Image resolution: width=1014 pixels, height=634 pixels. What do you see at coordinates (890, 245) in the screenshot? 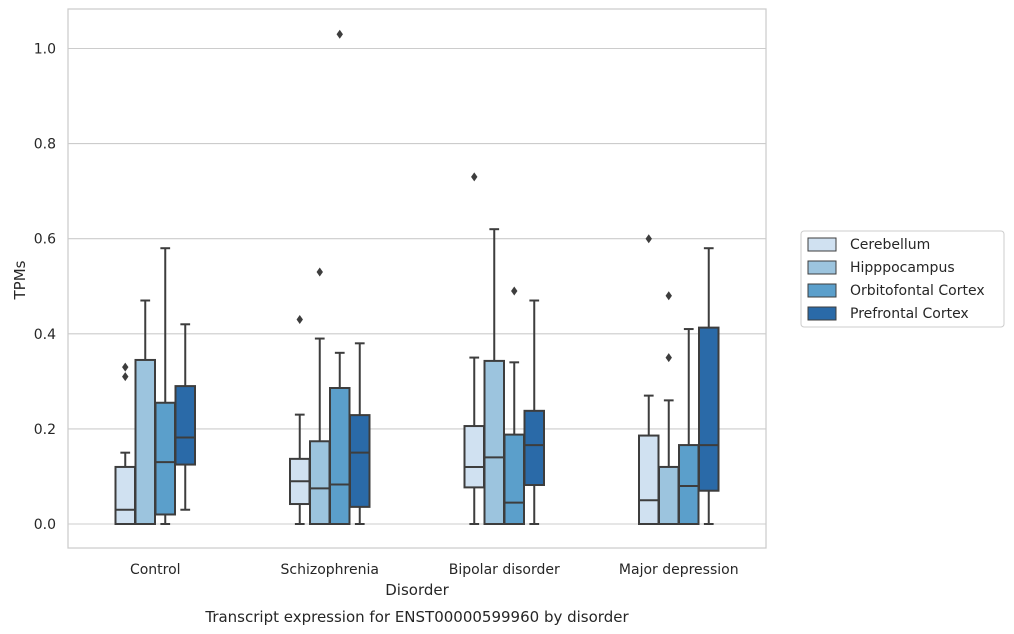
I see `legend-label: Cerebellum` at bounding box center [890, 245].